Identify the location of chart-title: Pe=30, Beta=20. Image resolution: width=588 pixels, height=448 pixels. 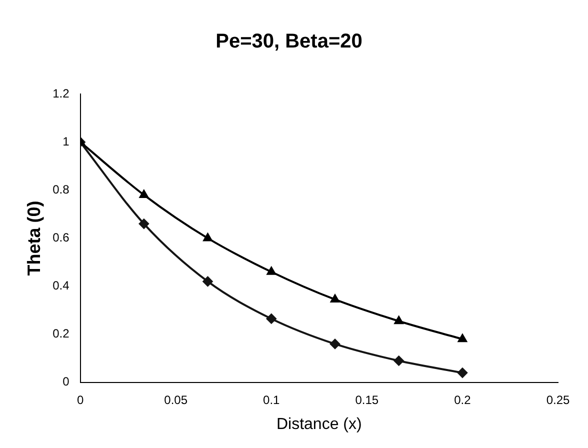
(289, 41).